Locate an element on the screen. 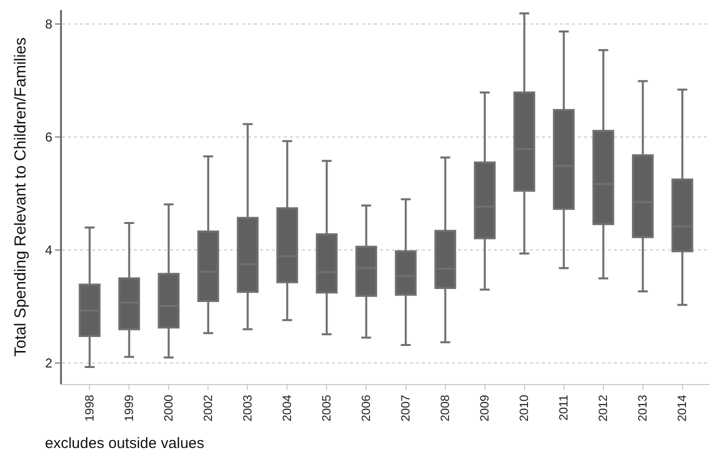 The height and width of the screenshot is (464, 718). y-tick-label: 8 is located at coordinates (48, 24).